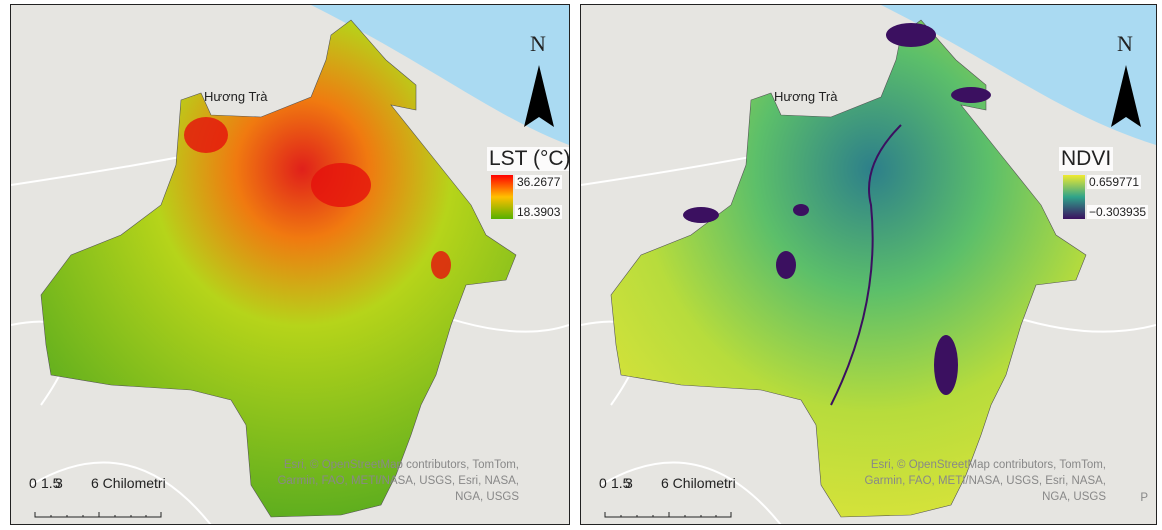 This screenshot has width=1162, height=530. What do you see at coordinates (1086, 159) in the screenshot?
I see `legend-title: NDVI` at bounding box center [1086, 159].